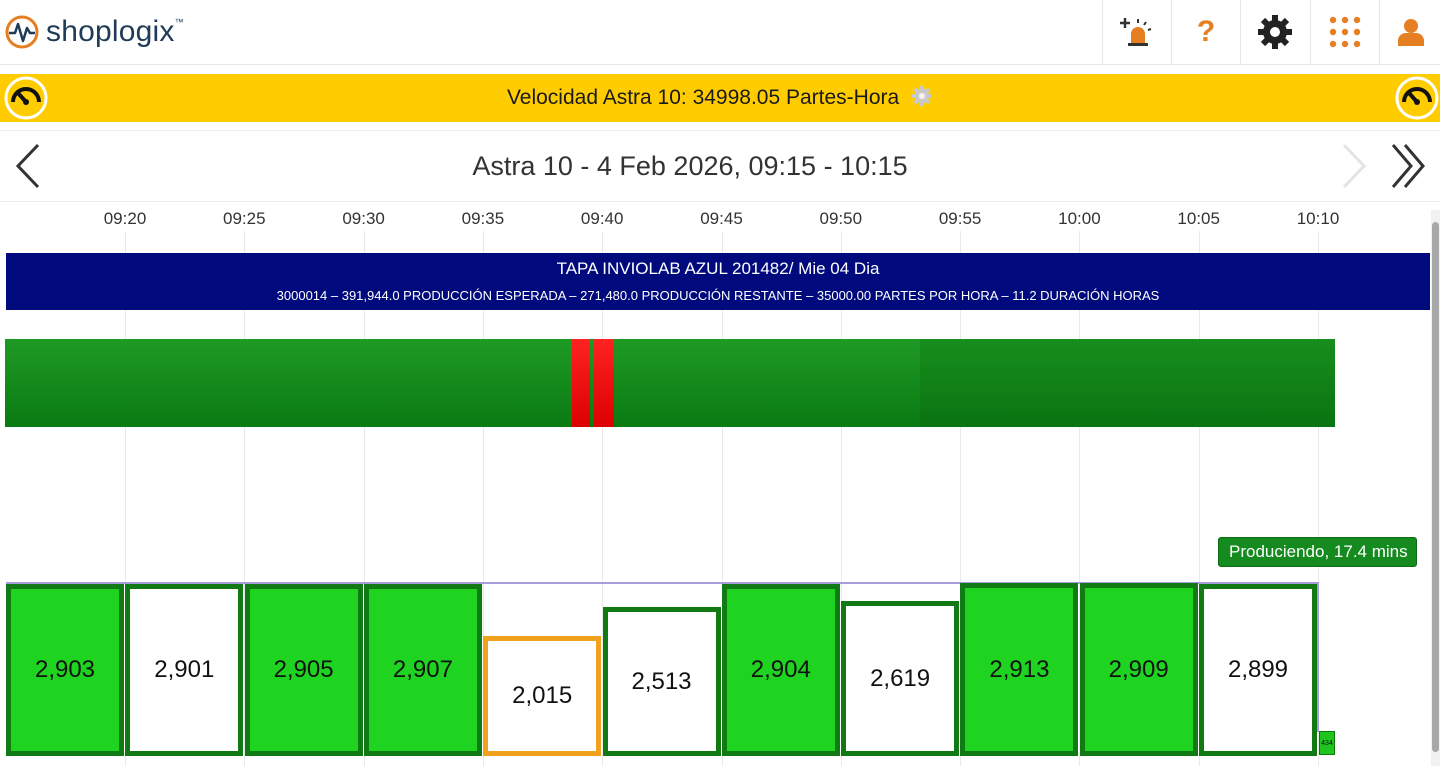  I want to click on user-button, so click(1409, 32).